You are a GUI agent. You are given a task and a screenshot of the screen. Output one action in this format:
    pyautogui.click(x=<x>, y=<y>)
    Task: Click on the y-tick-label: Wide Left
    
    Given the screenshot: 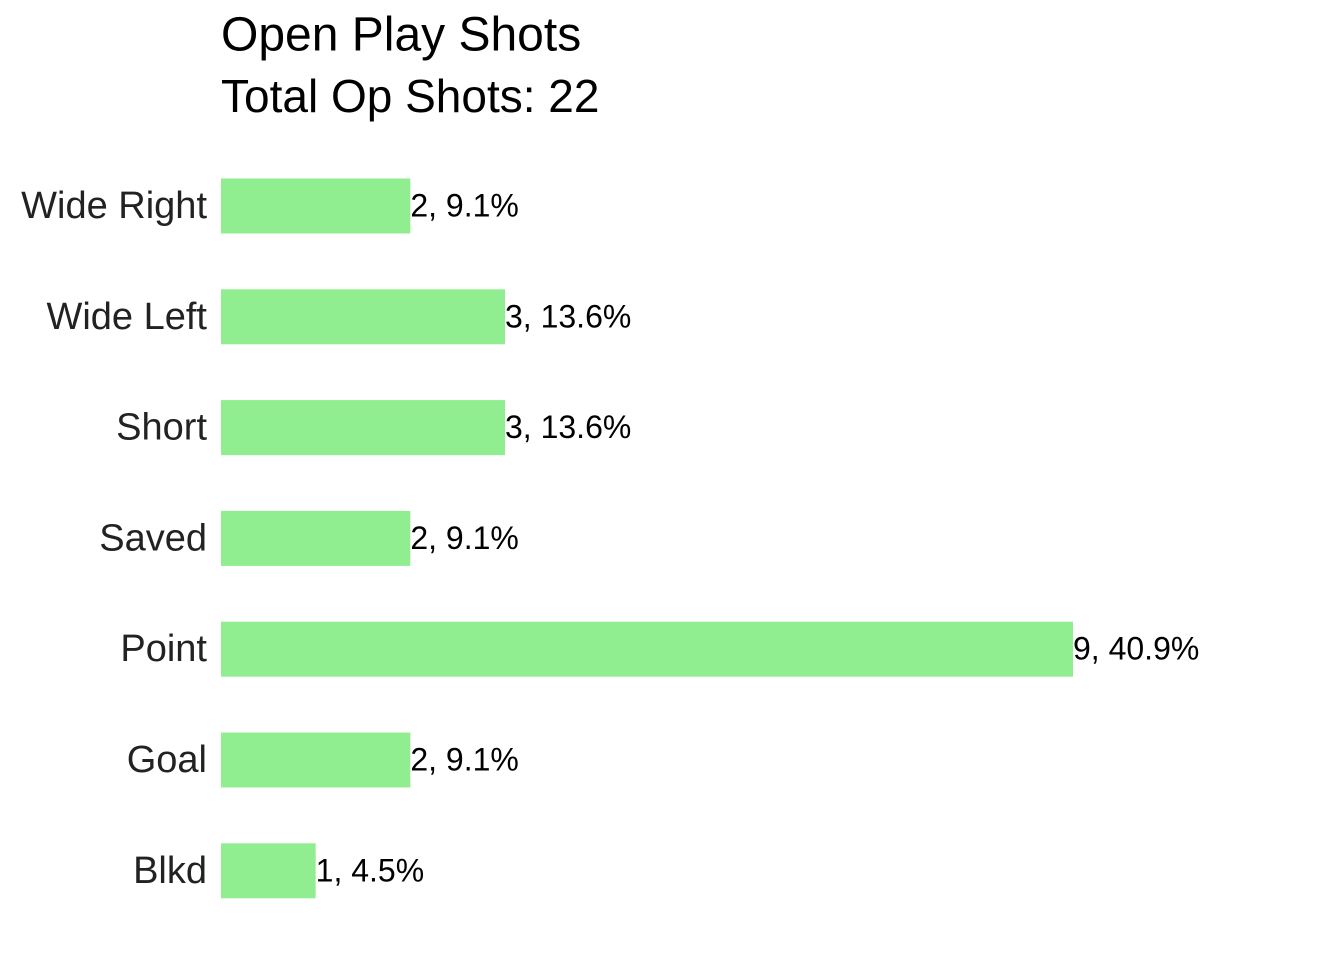 What is the action you would take?
    pyautogui.click(x=126, y=317)
    